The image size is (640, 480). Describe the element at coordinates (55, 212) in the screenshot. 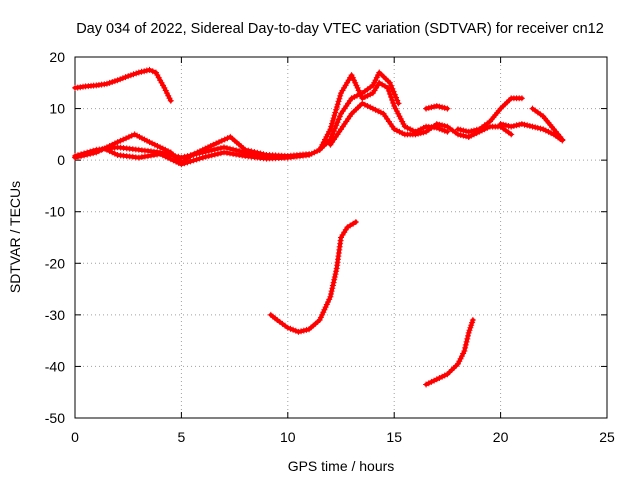

I see `y-tick-label: -10` at that location.